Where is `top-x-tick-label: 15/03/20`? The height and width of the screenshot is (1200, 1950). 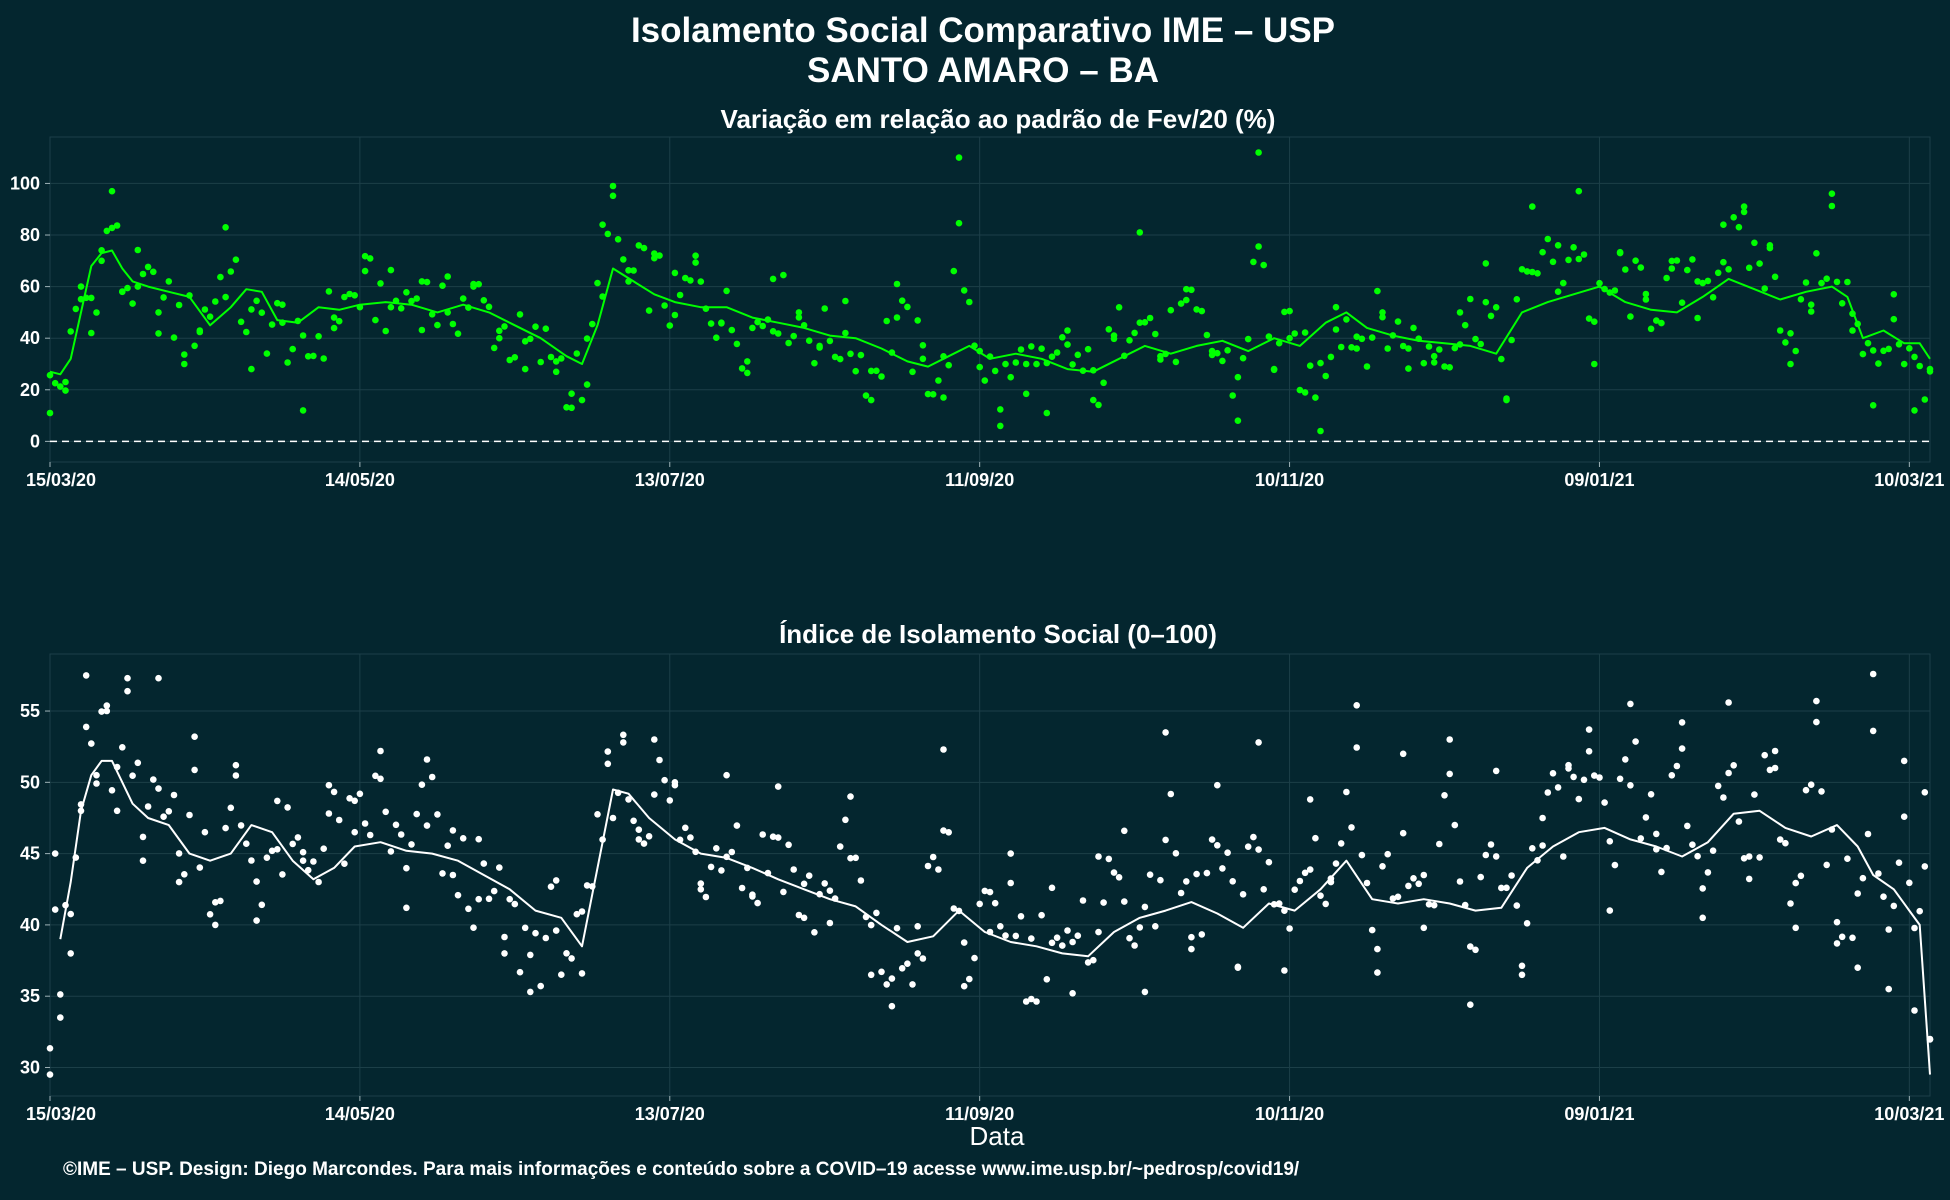 top-x-tick-label: 15/03/20 is located at coordinates (61, 480).